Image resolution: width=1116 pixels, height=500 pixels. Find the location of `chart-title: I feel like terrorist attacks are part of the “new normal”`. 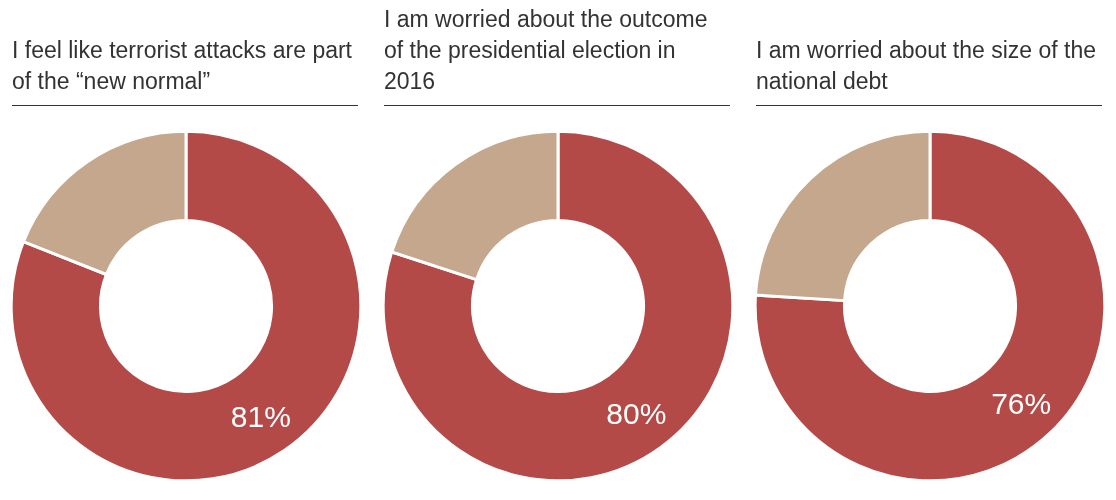

chart-title: I feel like terrorist attacks are part of the “new normal” is located at coordinates (185, 58).